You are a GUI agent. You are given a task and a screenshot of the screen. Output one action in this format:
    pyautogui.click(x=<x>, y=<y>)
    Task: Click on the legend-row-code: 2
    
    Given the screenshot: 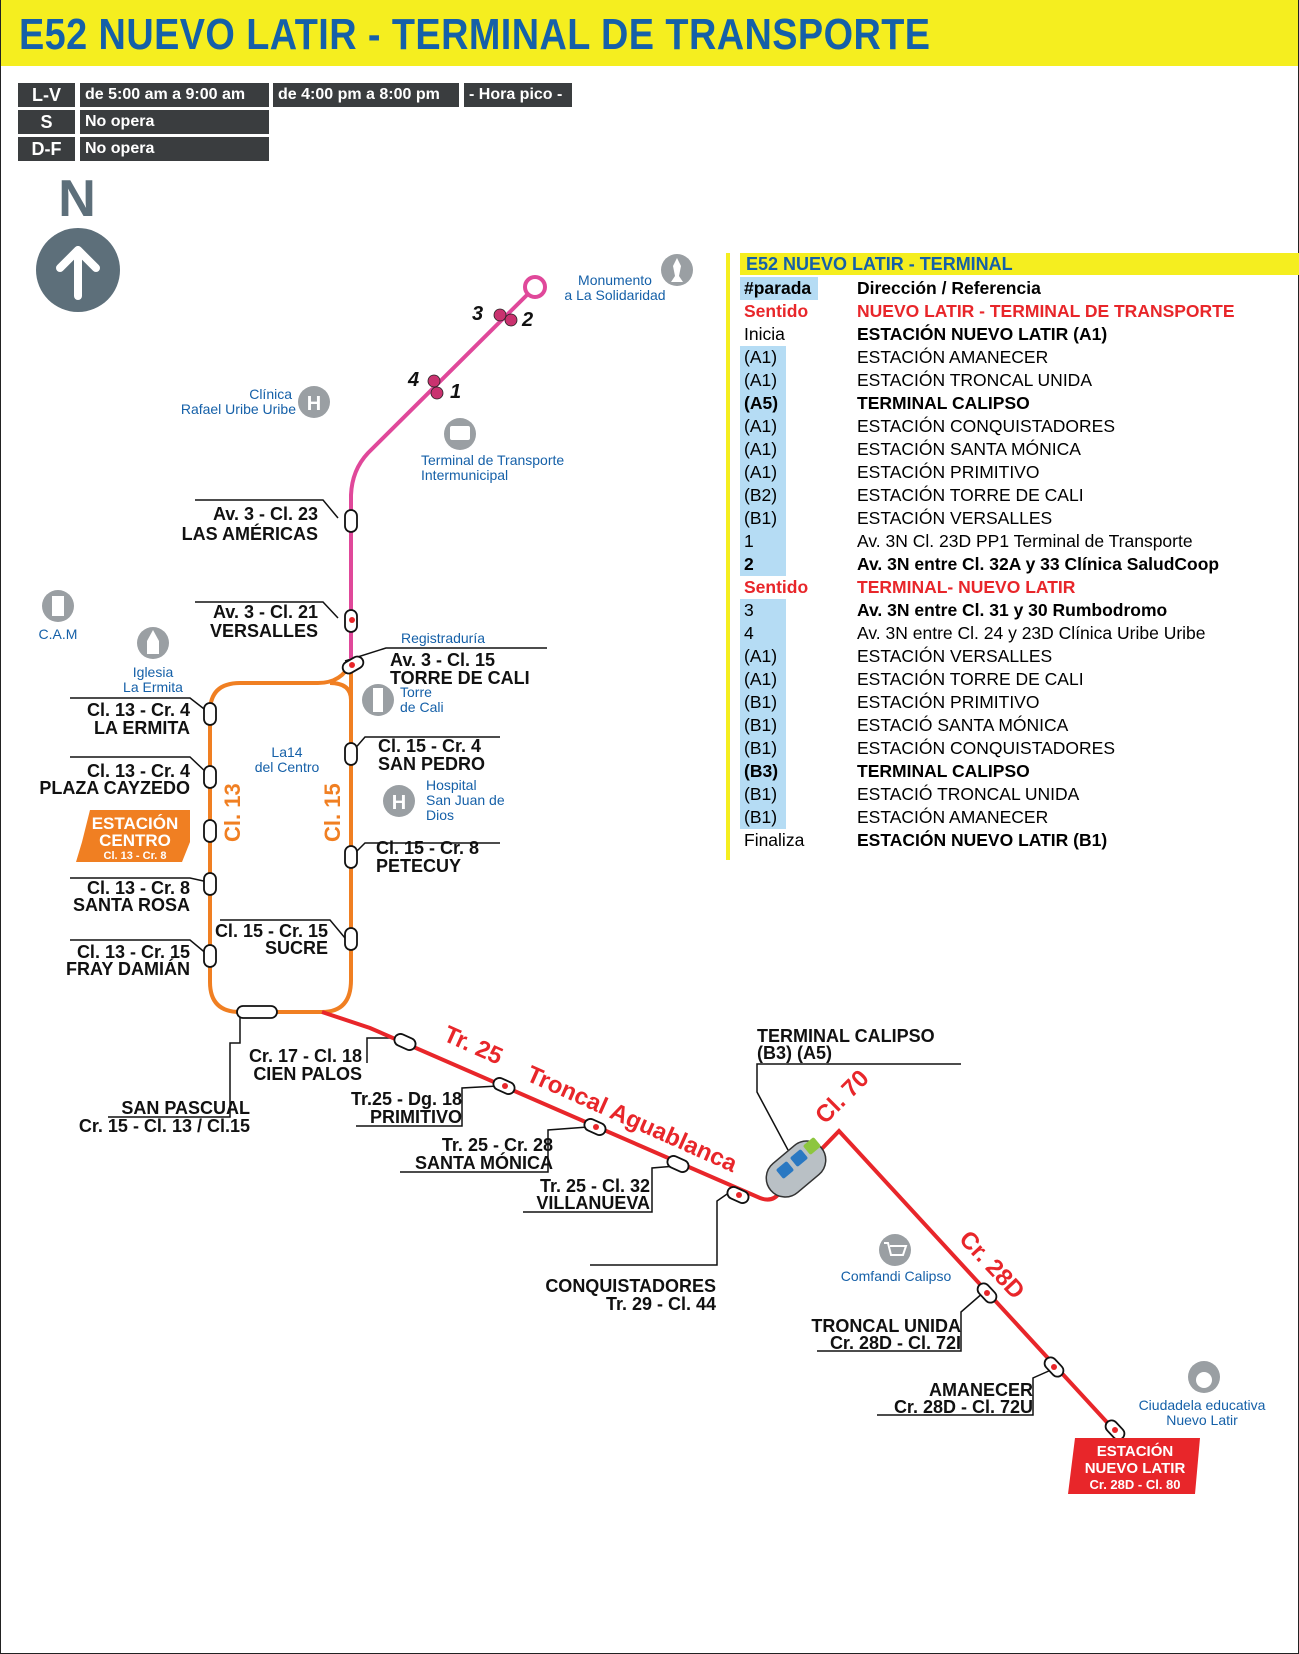 What is the action you would take?
    pyautogui.click(x=763, y=564)
    